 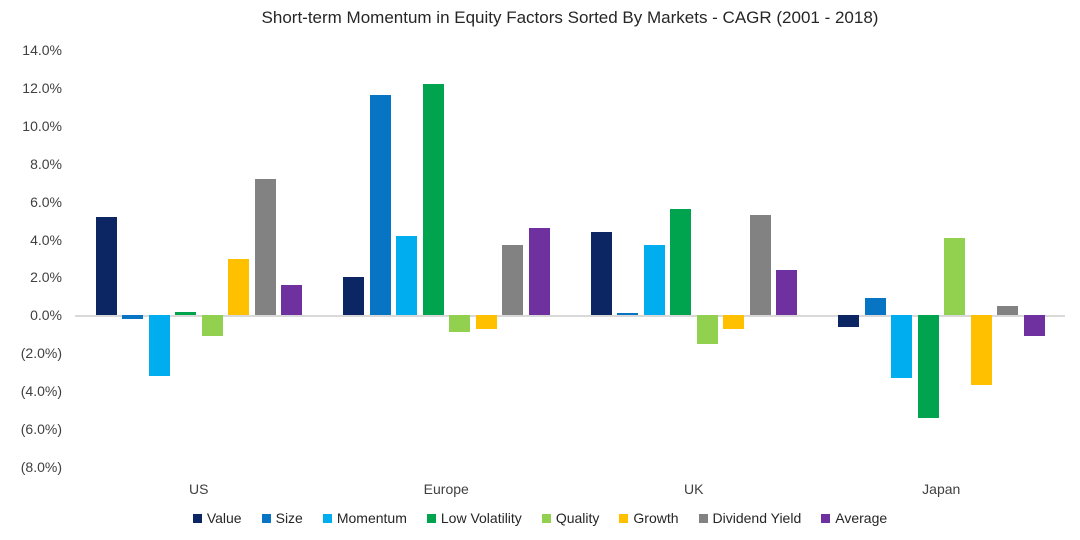 What do you see at coordinates (875, 307) in the screenshot?
I see `bar-size-japan` at bounding box center [875, 307].